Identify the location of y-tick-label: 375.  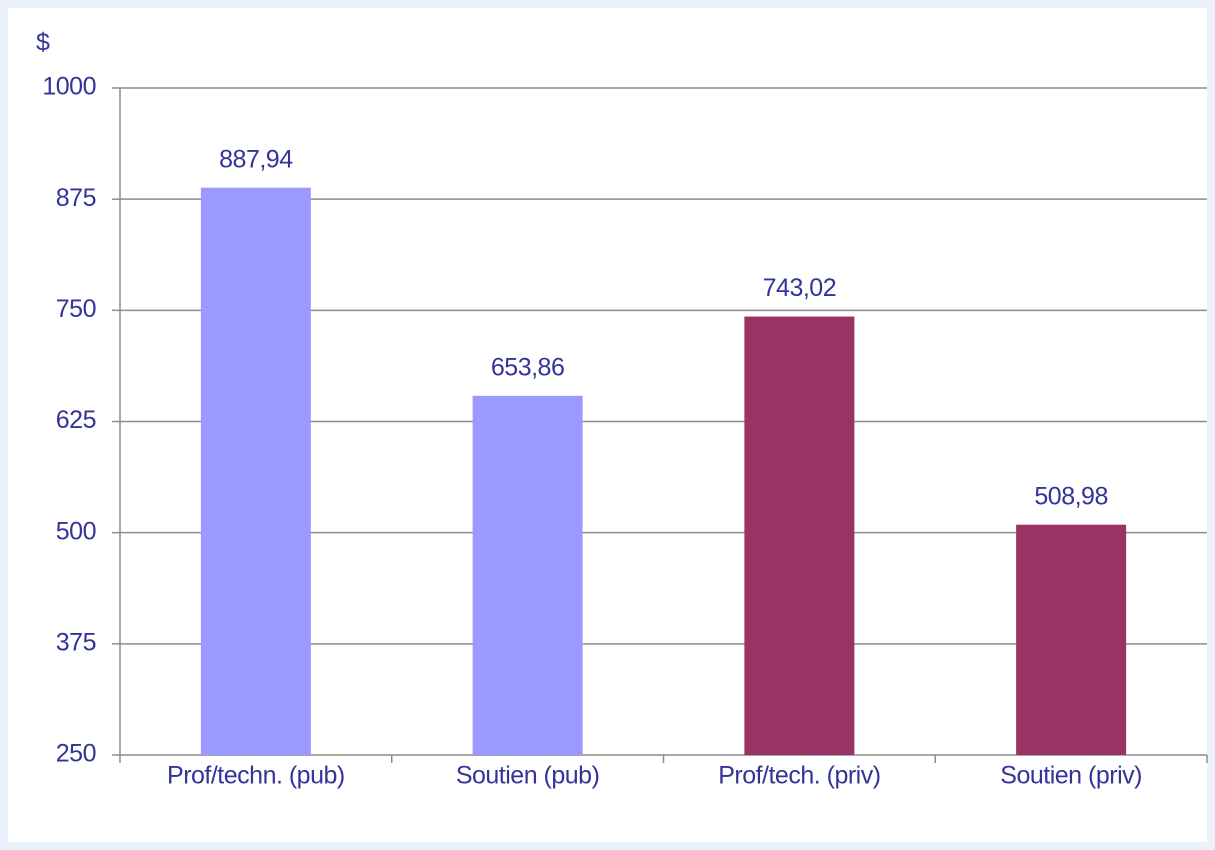
(76, 642).